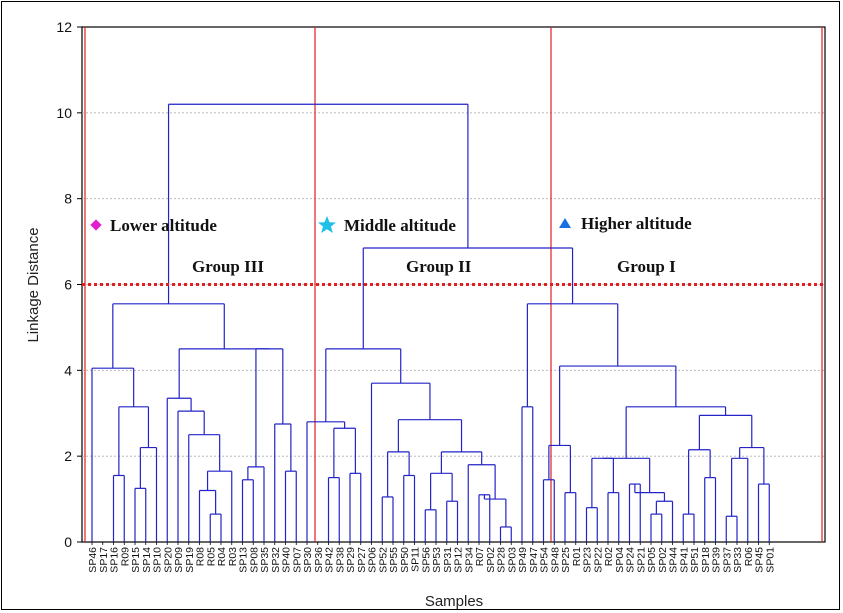  I want to click on higher-altitude-label: Higher altitude, so click(636, 223).